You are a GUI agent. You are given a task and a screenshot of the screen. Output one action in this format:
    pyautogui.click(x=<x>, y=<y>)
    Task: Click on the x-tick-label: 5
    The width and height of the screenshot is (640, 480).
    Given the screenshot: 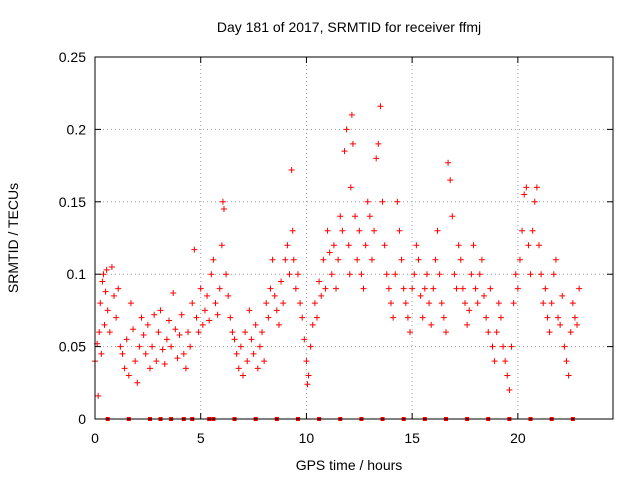 What is the action you would take?
    pyautogui.click(x=201, y=438)
    